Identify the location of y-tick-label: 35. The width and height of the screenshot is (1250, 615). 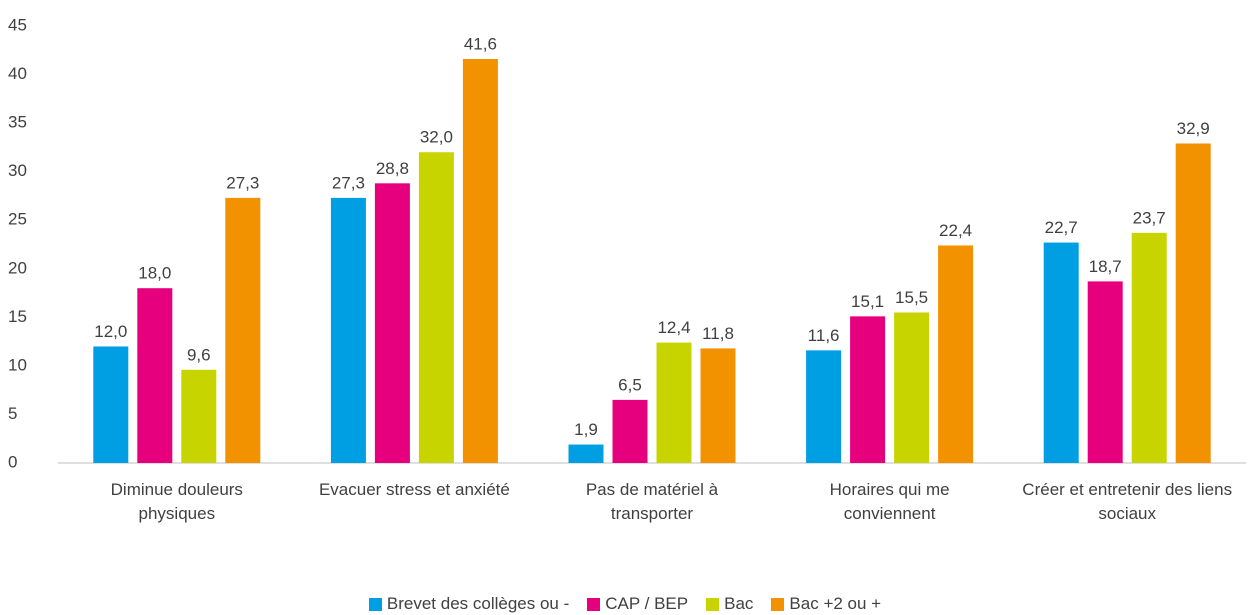
(17, 122).